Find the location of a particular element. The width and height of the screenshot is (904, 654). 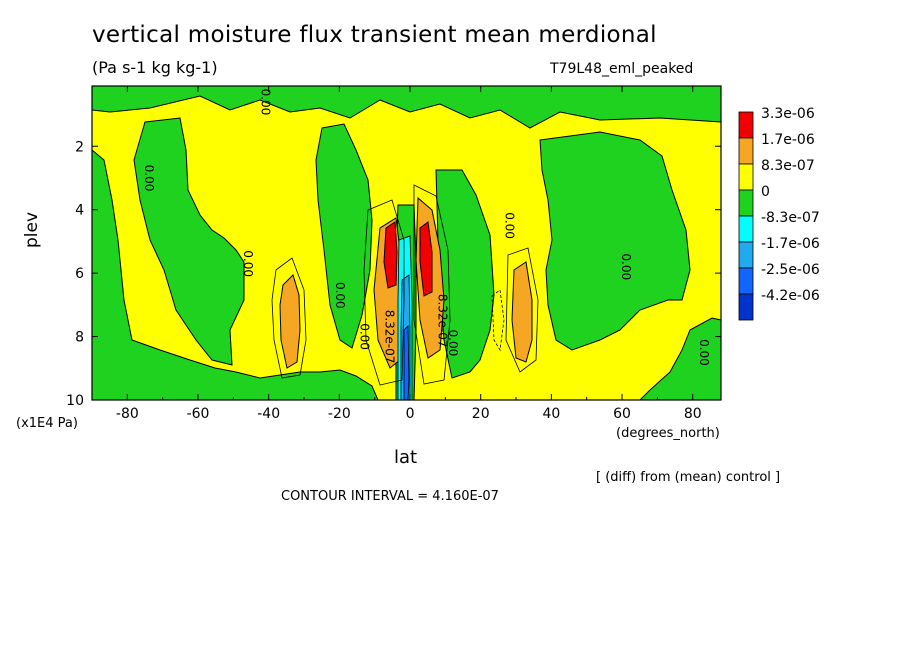

field-green-se is located at coordinates (680, 358).